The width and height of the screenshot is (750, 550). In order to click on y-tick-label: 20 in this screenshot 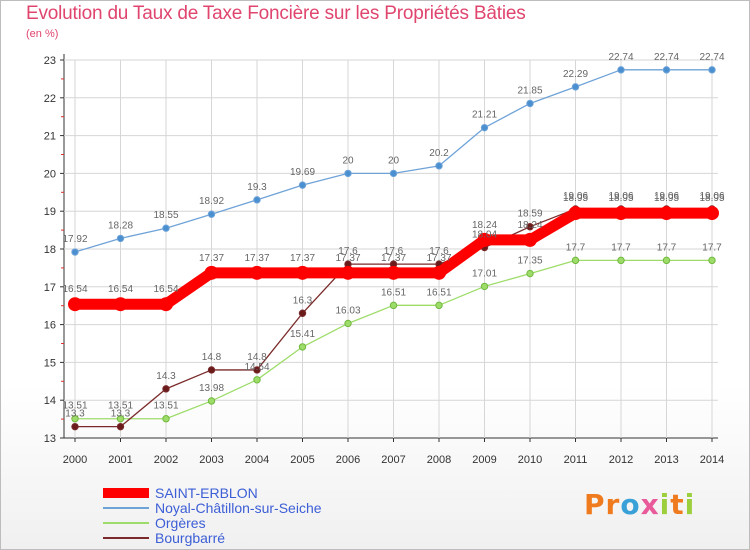, I will do `click(50, 174)`.